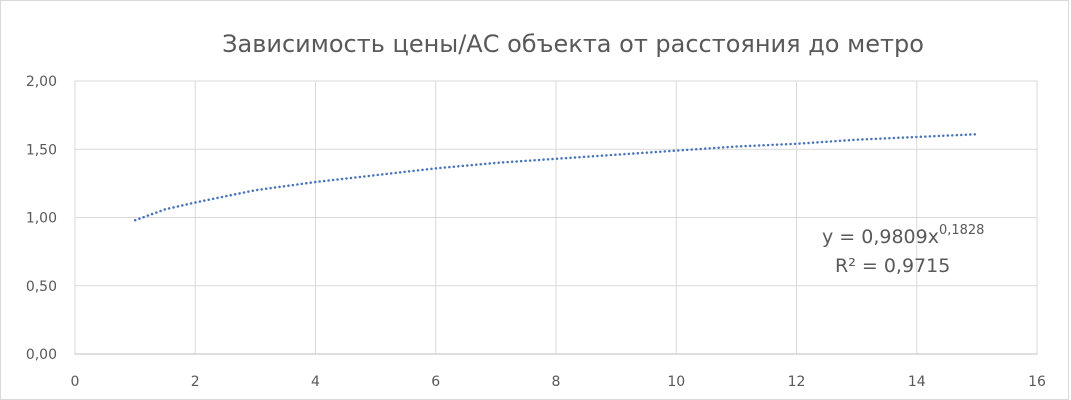  Describe the element at coordinates (195, 381) in the screenshot. I see `x-tick-label: 2` at that location.